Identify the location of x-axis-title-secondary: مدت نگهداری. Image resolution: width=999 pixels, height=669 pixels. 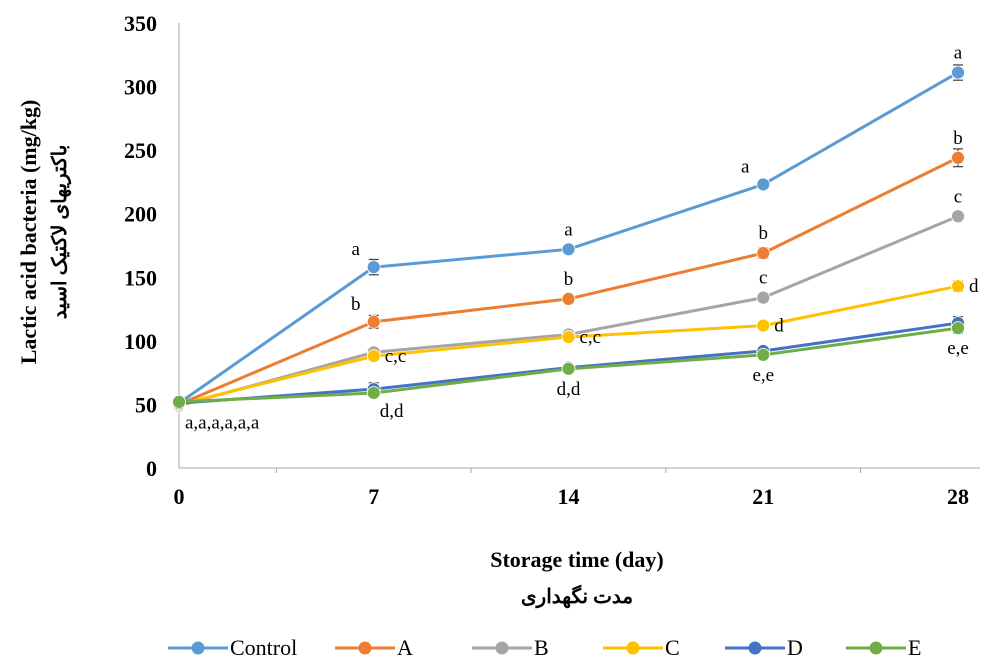
(577, 596).